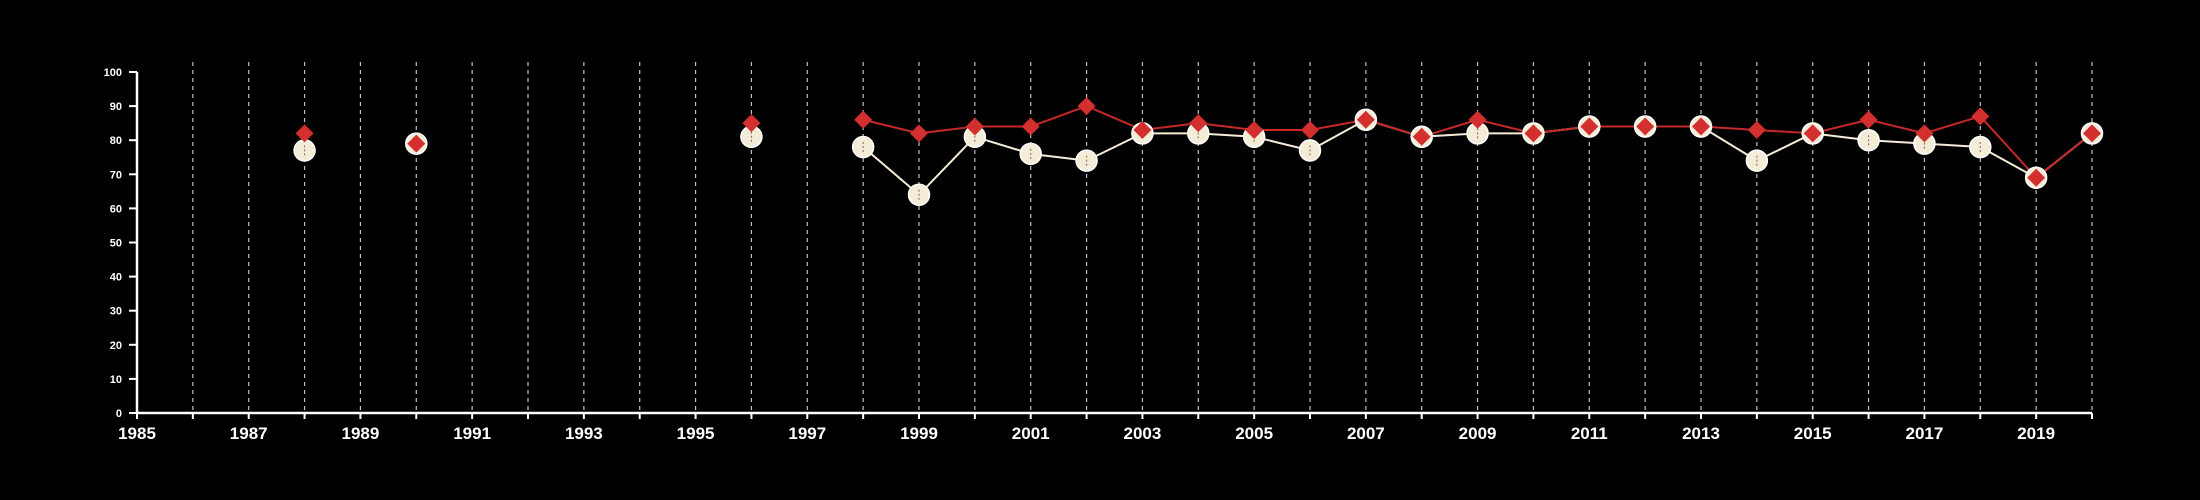 The image size is (2200, 500). What do you see at coordinates (696, 433) in the screenshot?
I see `x-tick-label: 1995` at bounding box center [696, 433].